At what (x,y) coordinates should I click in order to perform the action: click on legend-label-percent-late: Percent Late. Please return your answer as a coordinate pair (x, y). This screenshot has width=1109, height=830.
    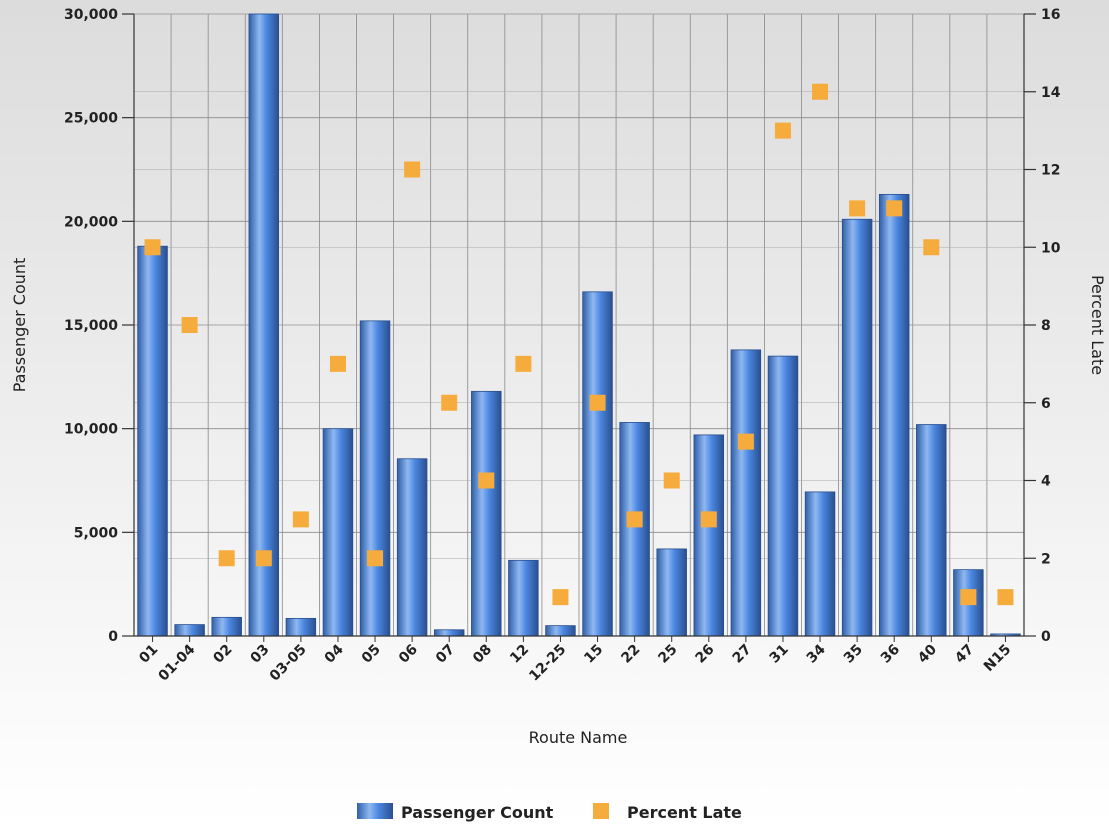
    Looking at the image, I should click on (684, 812).